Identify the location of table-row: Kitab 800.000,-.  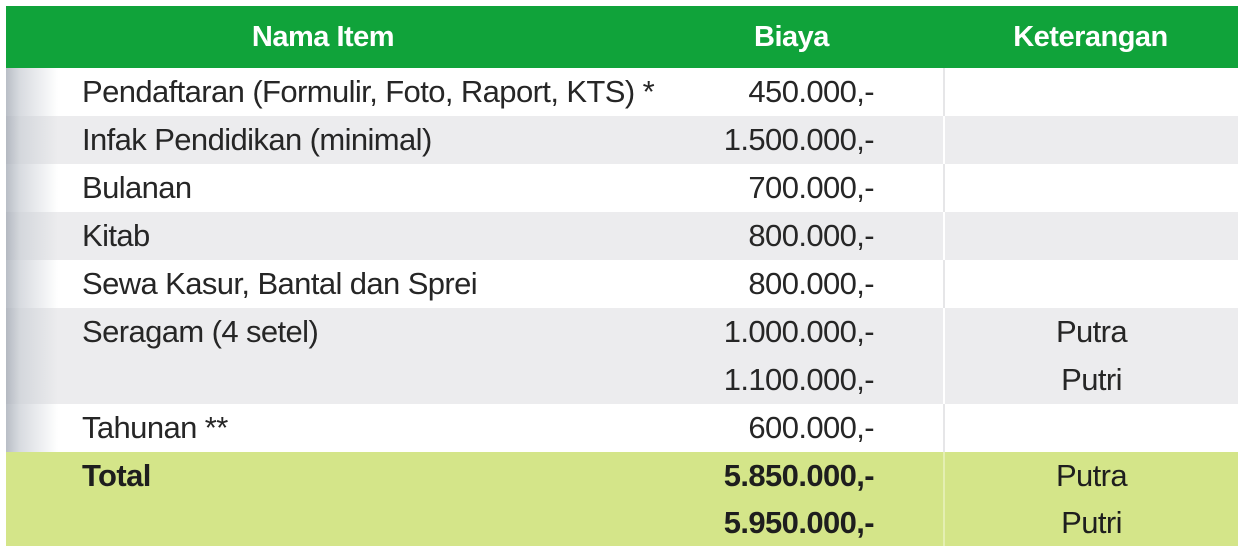
(622, 236).